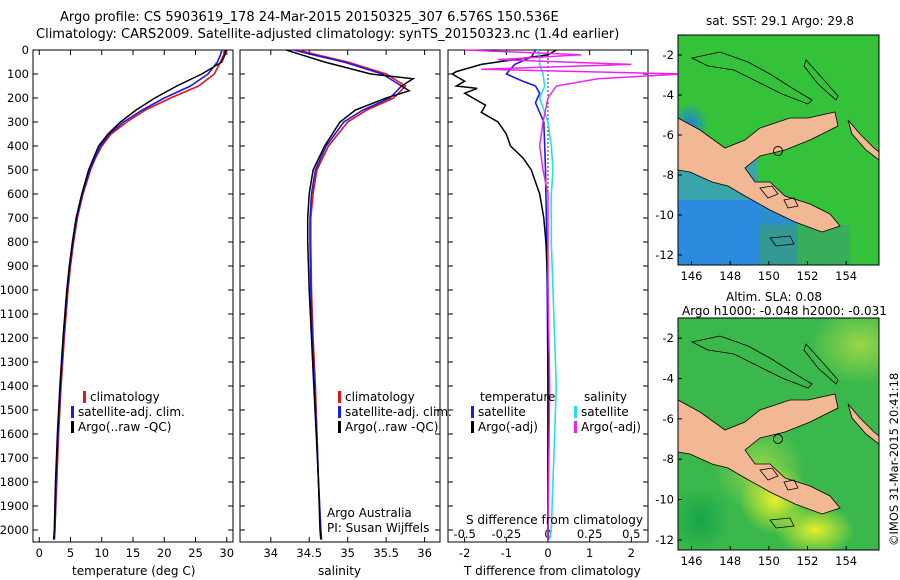 The height and width of the screenshot is (580, 900). I want to click on sla-map-land, so click(778, 432).